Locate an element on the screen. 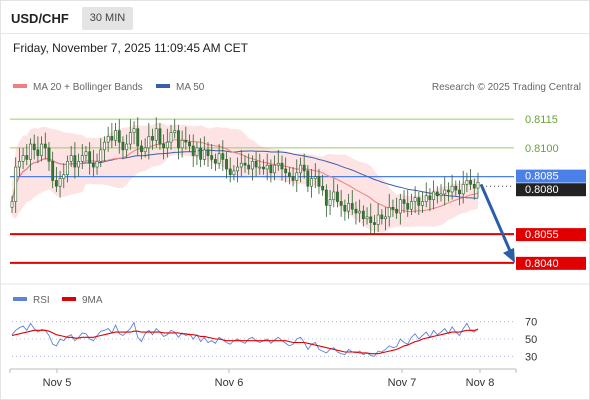  level-label-0.8100: 0.8100 is located at coordinates (542, 149).